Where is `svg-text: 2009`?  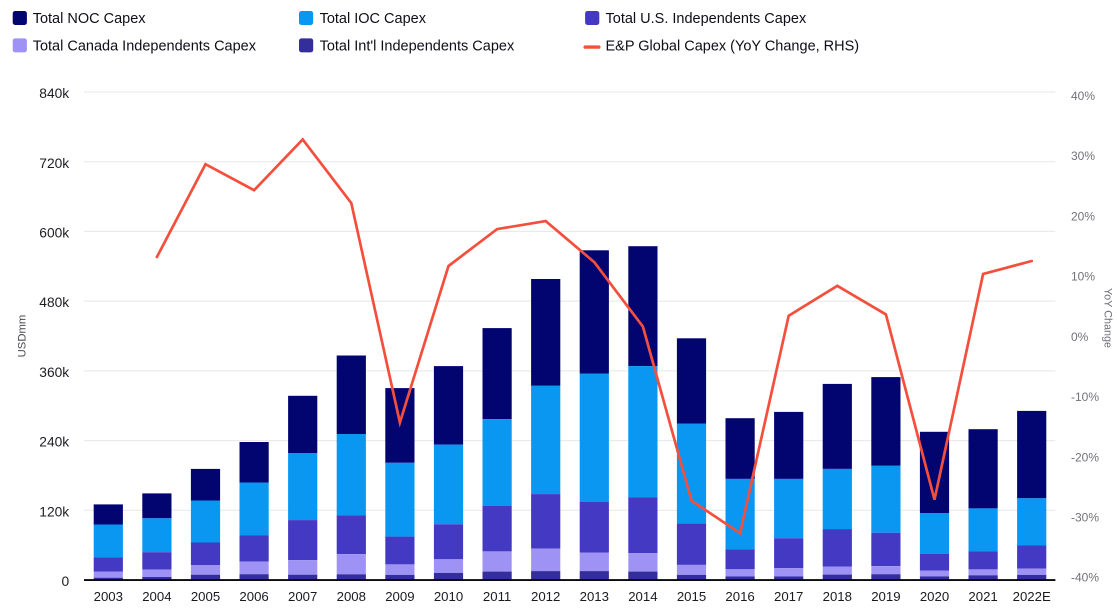 svg-text: 2009 is located at coordinates (399, 596).